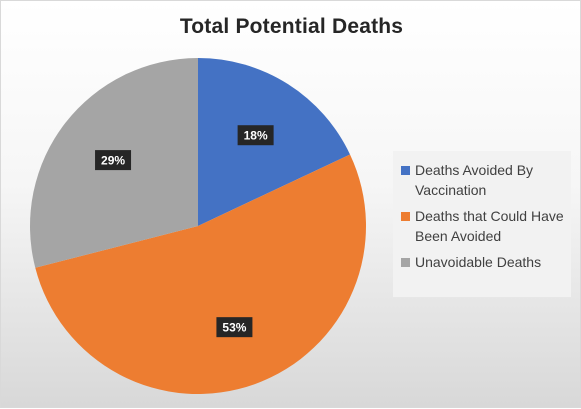 The height and width of the screenshot is (409, 581). I want to click on data-label: 53%, so click(234, 328).